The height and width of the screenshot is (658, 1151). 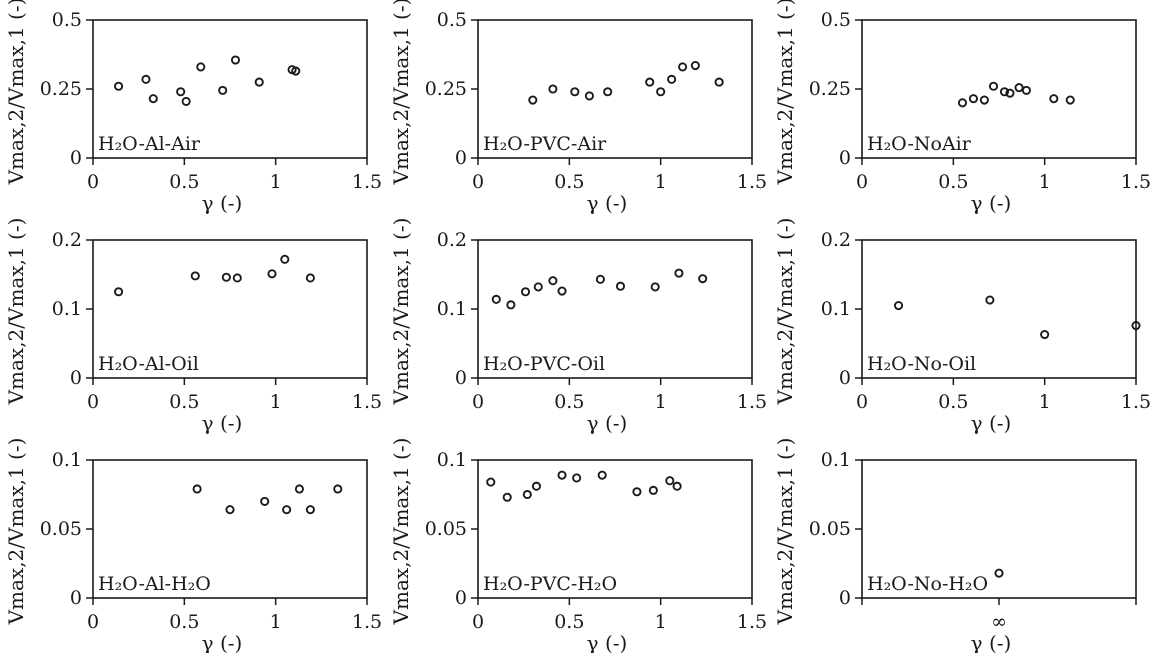 What do you see at coordinates (545, 144) in the screenshot?
I see `panel-label: H₂O-PVC-Air` at bounding box center [545, 144].